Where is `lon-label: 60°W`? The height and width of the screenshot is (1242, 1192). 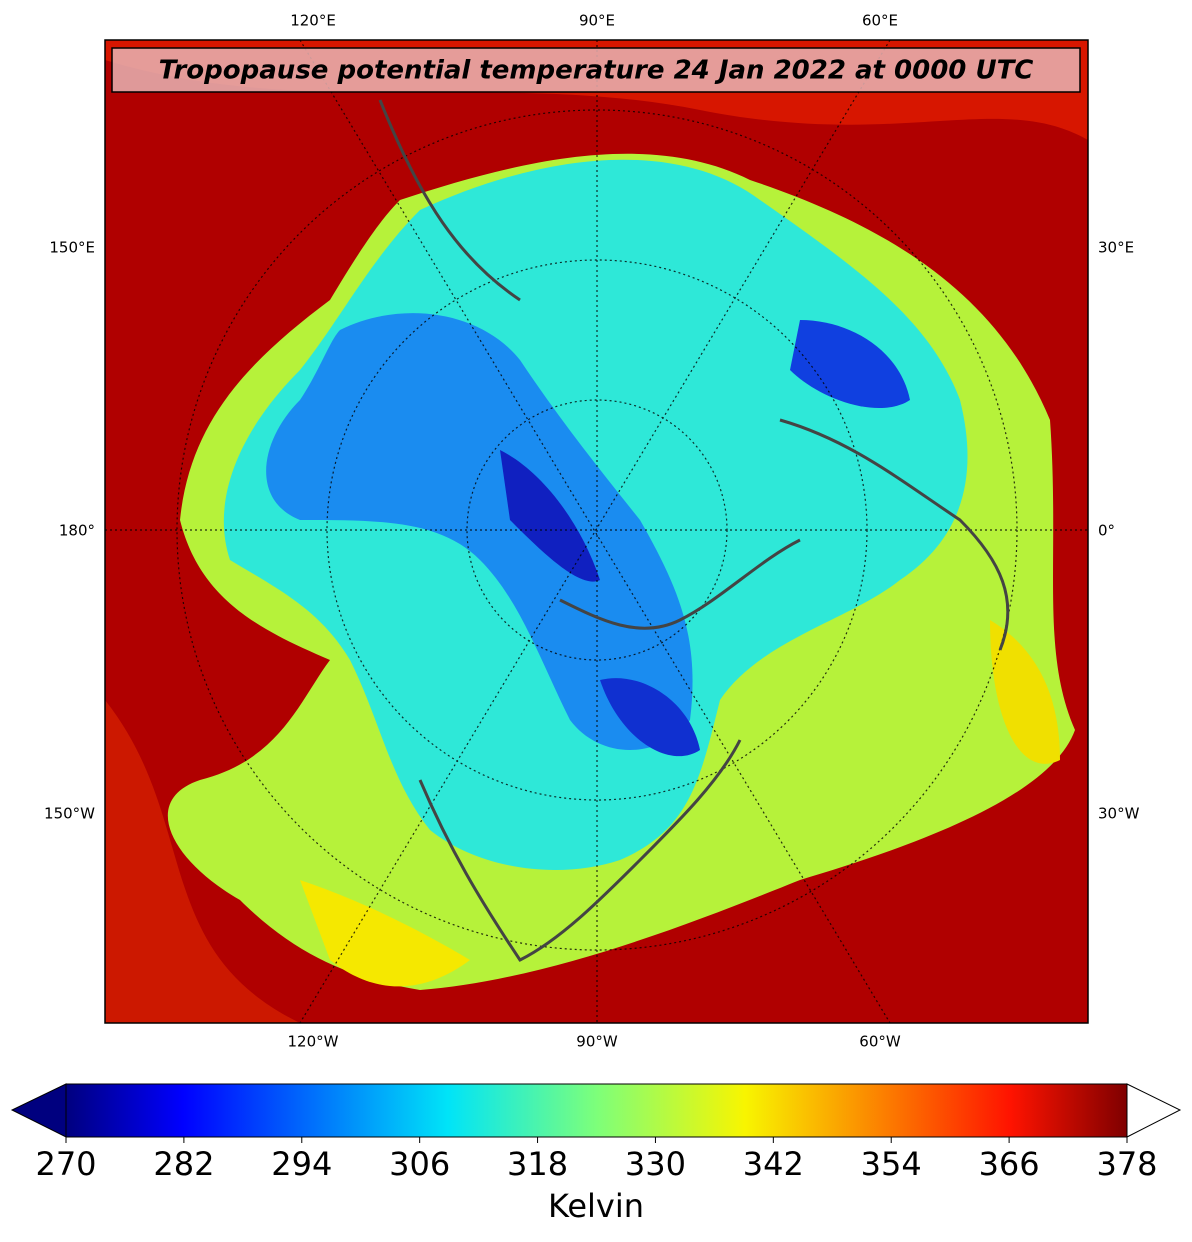 lon-label: 60°W is located at coordinates (880, 1042).